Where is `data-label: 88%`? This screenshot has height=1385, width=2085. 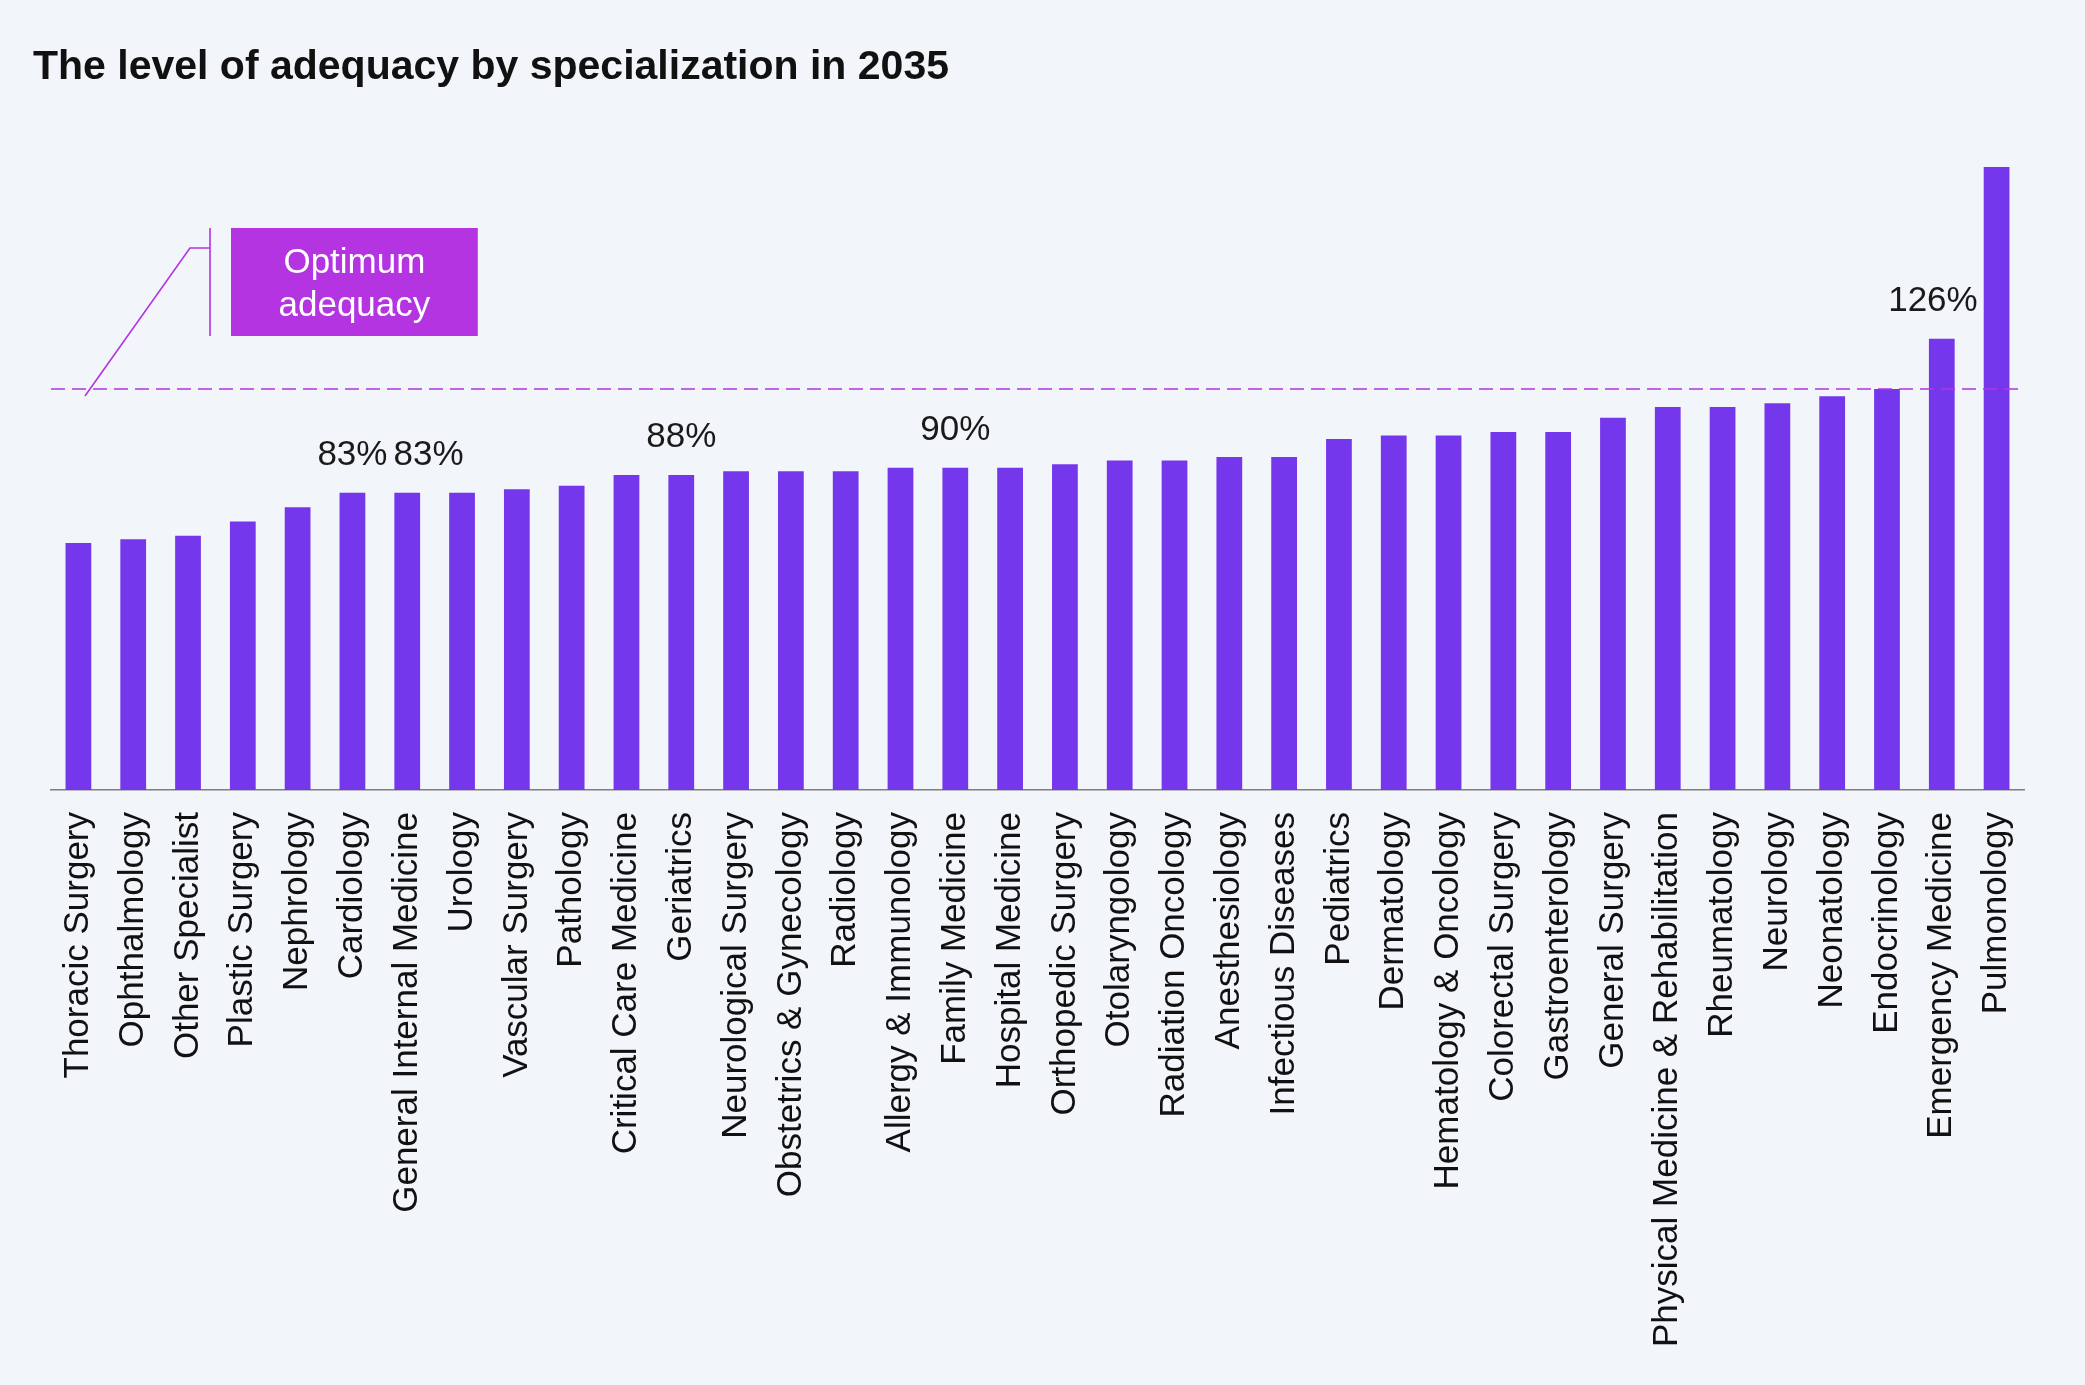
data-label: 88% is located at coordinates (681, 434).